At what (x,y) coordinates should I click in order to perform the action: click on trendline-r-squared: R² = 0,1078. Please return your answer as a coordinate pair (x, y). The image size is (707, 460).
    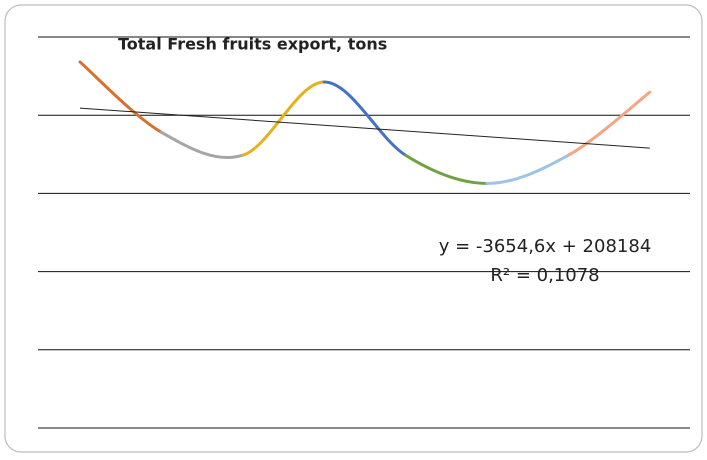
    Looking at the image, I should click on (544, 275).